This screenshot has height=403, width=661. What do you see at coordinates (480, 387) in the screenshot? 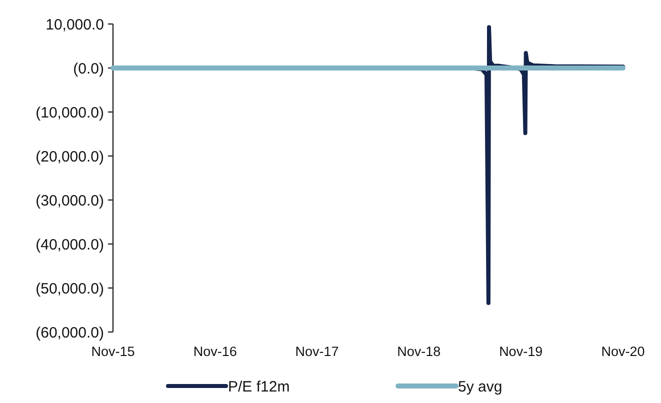
I see `legend-label: 5y avg` at bounding box center [480, 387].